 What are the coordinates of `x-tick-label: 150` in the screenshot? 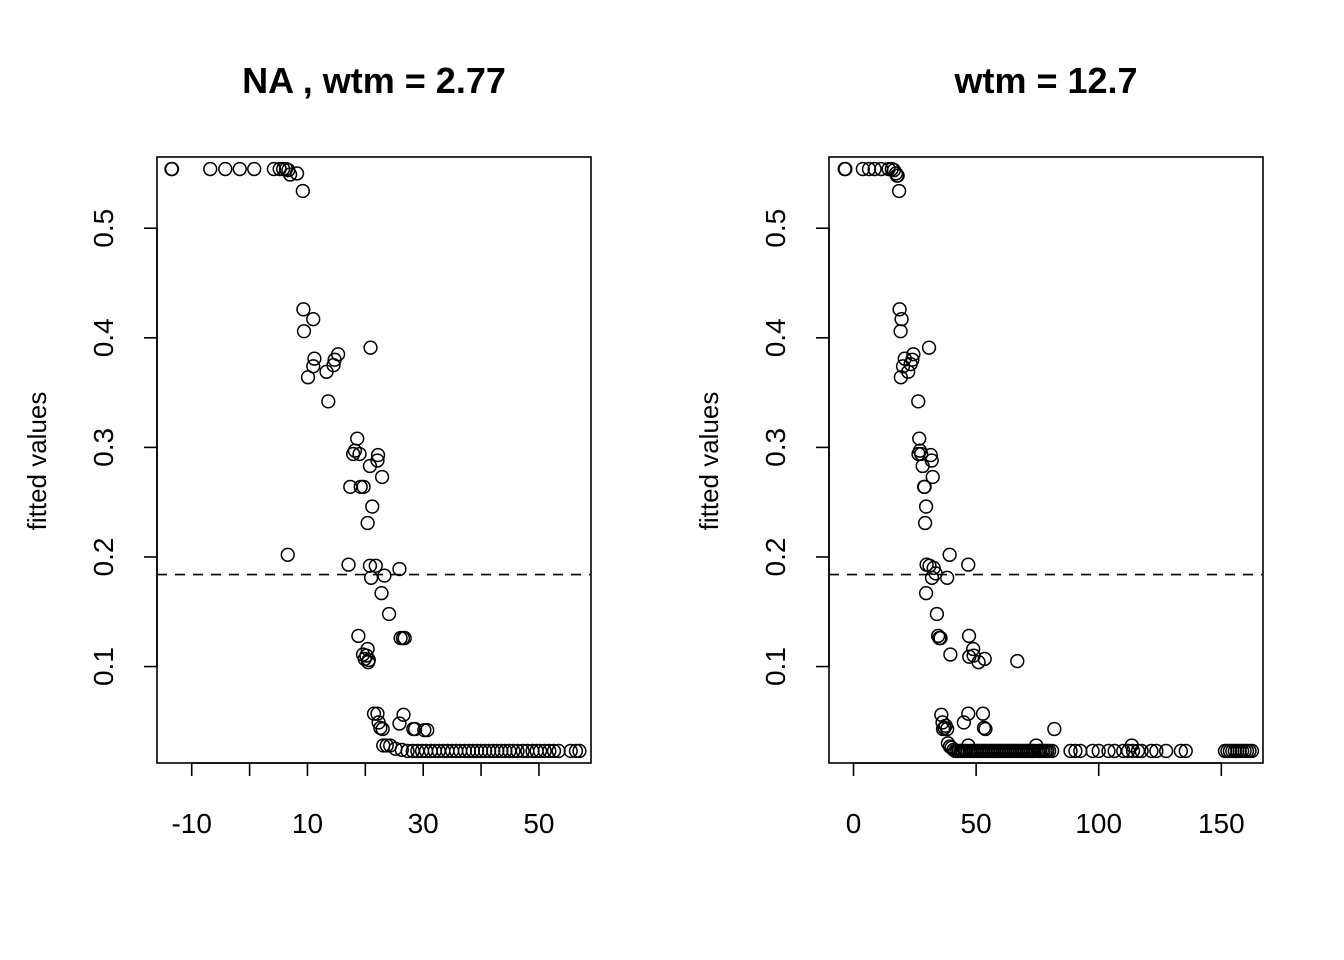 It's located at (1221, 823).